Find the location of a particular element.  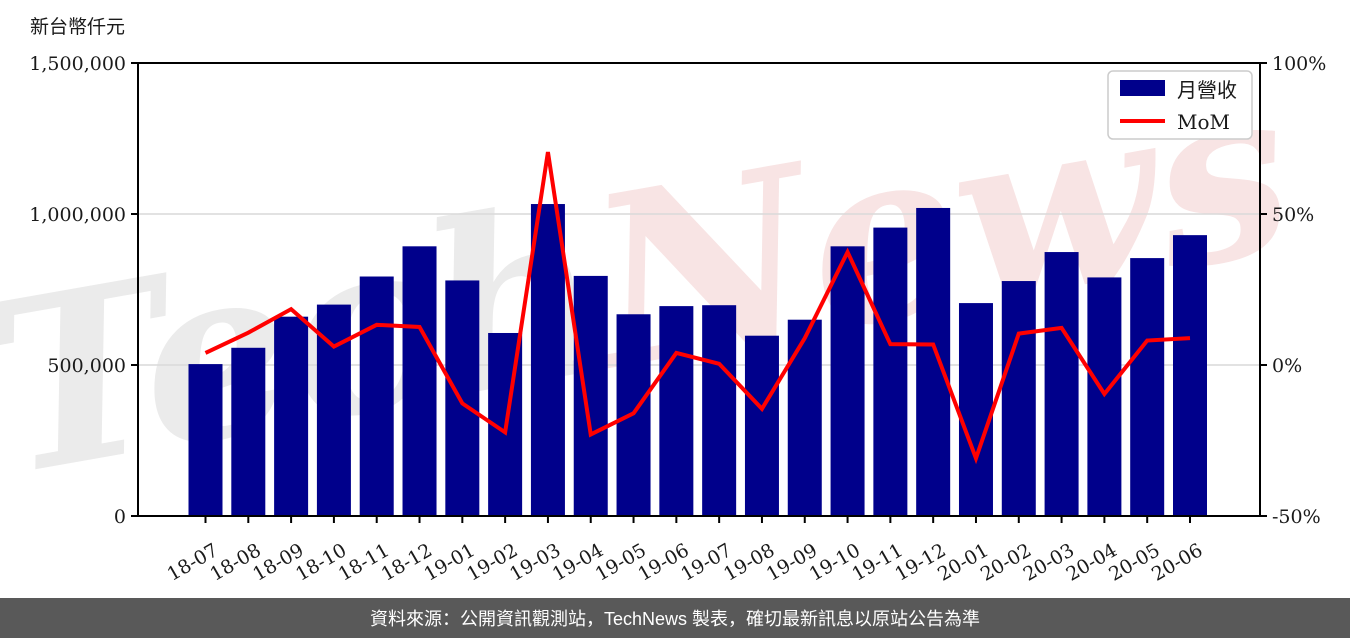

right-axis-tick-label: -50% is located at coordinates (1296, 517).